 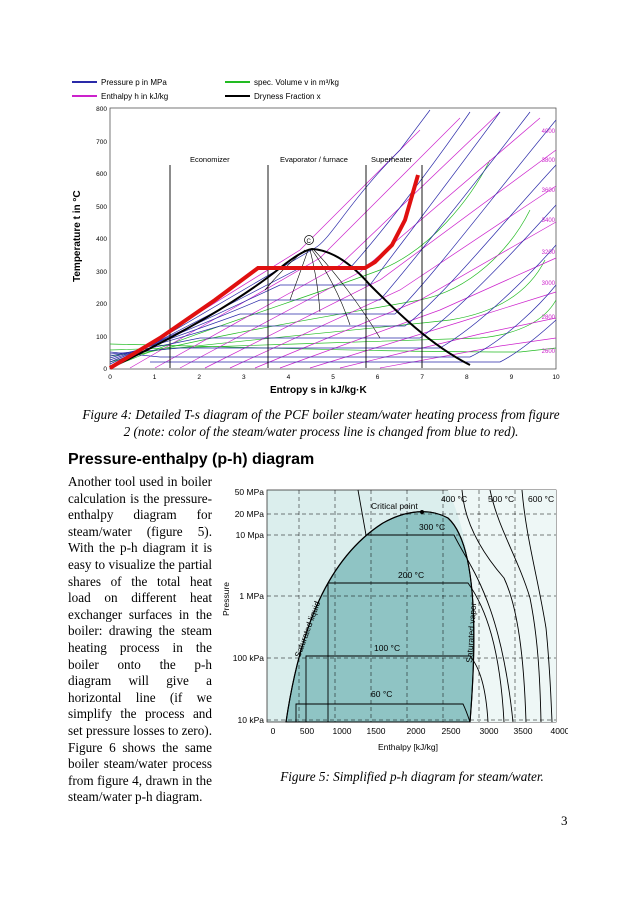 What do you see at coordinates (105, 369) in the screenshot?
I see `y-tick: 0` at bounding box center [105, 369].